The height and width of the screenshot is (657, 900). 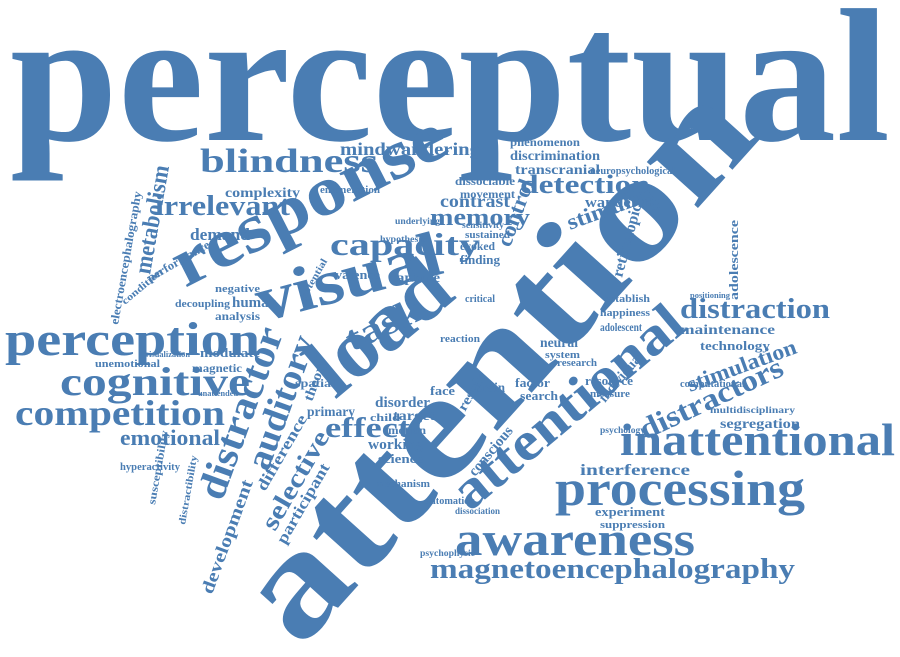 I want to click on word: cognitive, so click(x=155, y=381).